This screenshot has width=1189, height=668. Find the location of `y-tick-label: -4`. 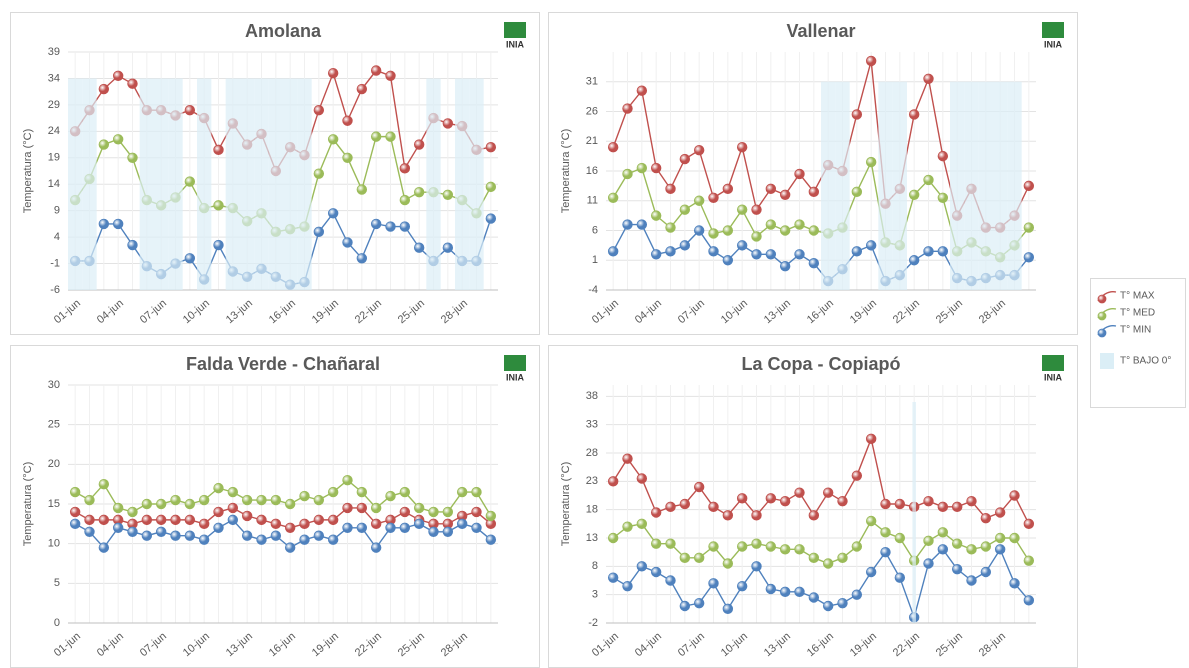

y-tick-label: -4 is located at coordinates (593, 290).